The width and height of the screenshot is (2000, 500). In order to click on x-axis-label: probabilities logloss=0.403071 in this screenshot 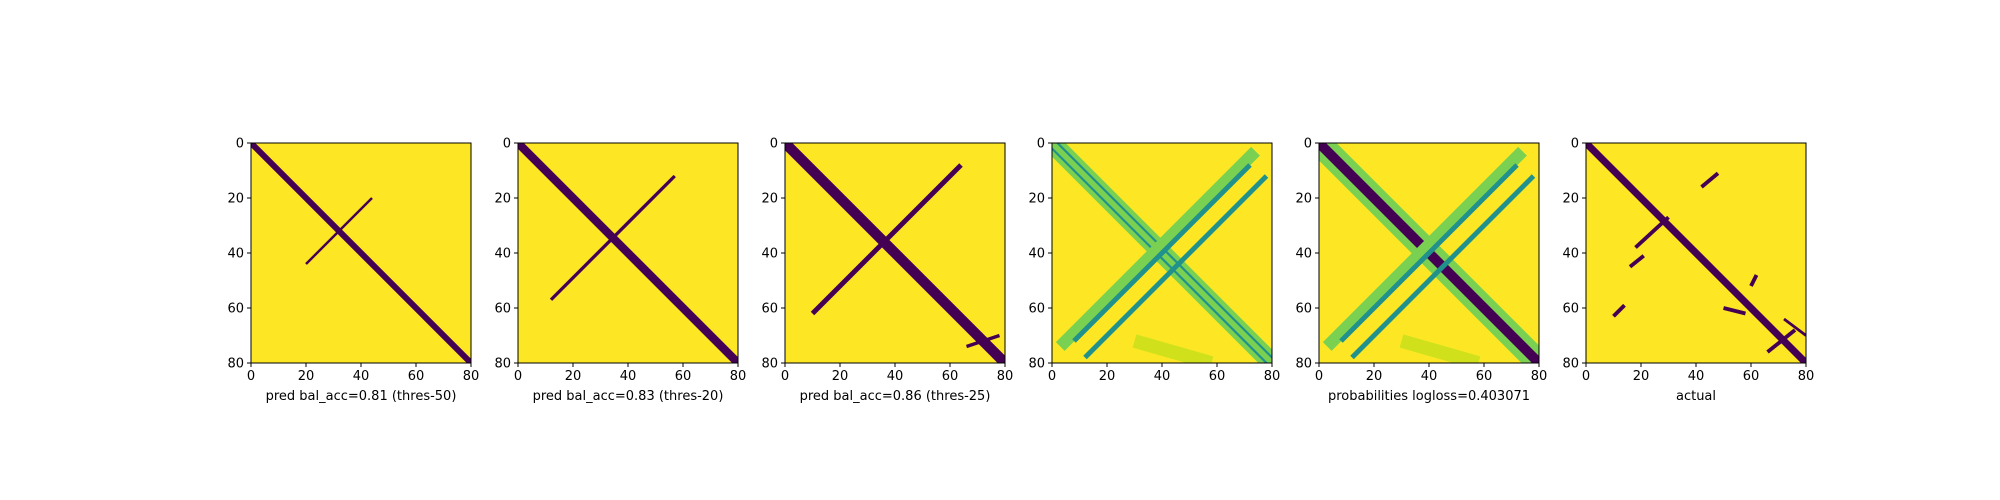, I will do `click(1429, 396)`.